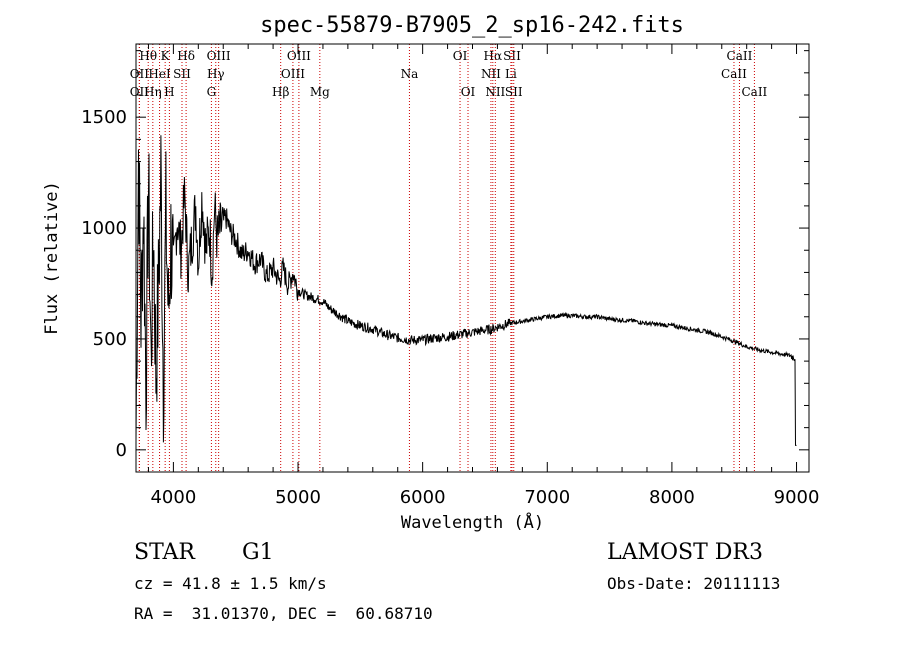 This screenshot has height=649, width=900. What do you see at coordinates (511, 74) in the screenshot?
I see `line-label: Li` at bounding box center [511, 74].